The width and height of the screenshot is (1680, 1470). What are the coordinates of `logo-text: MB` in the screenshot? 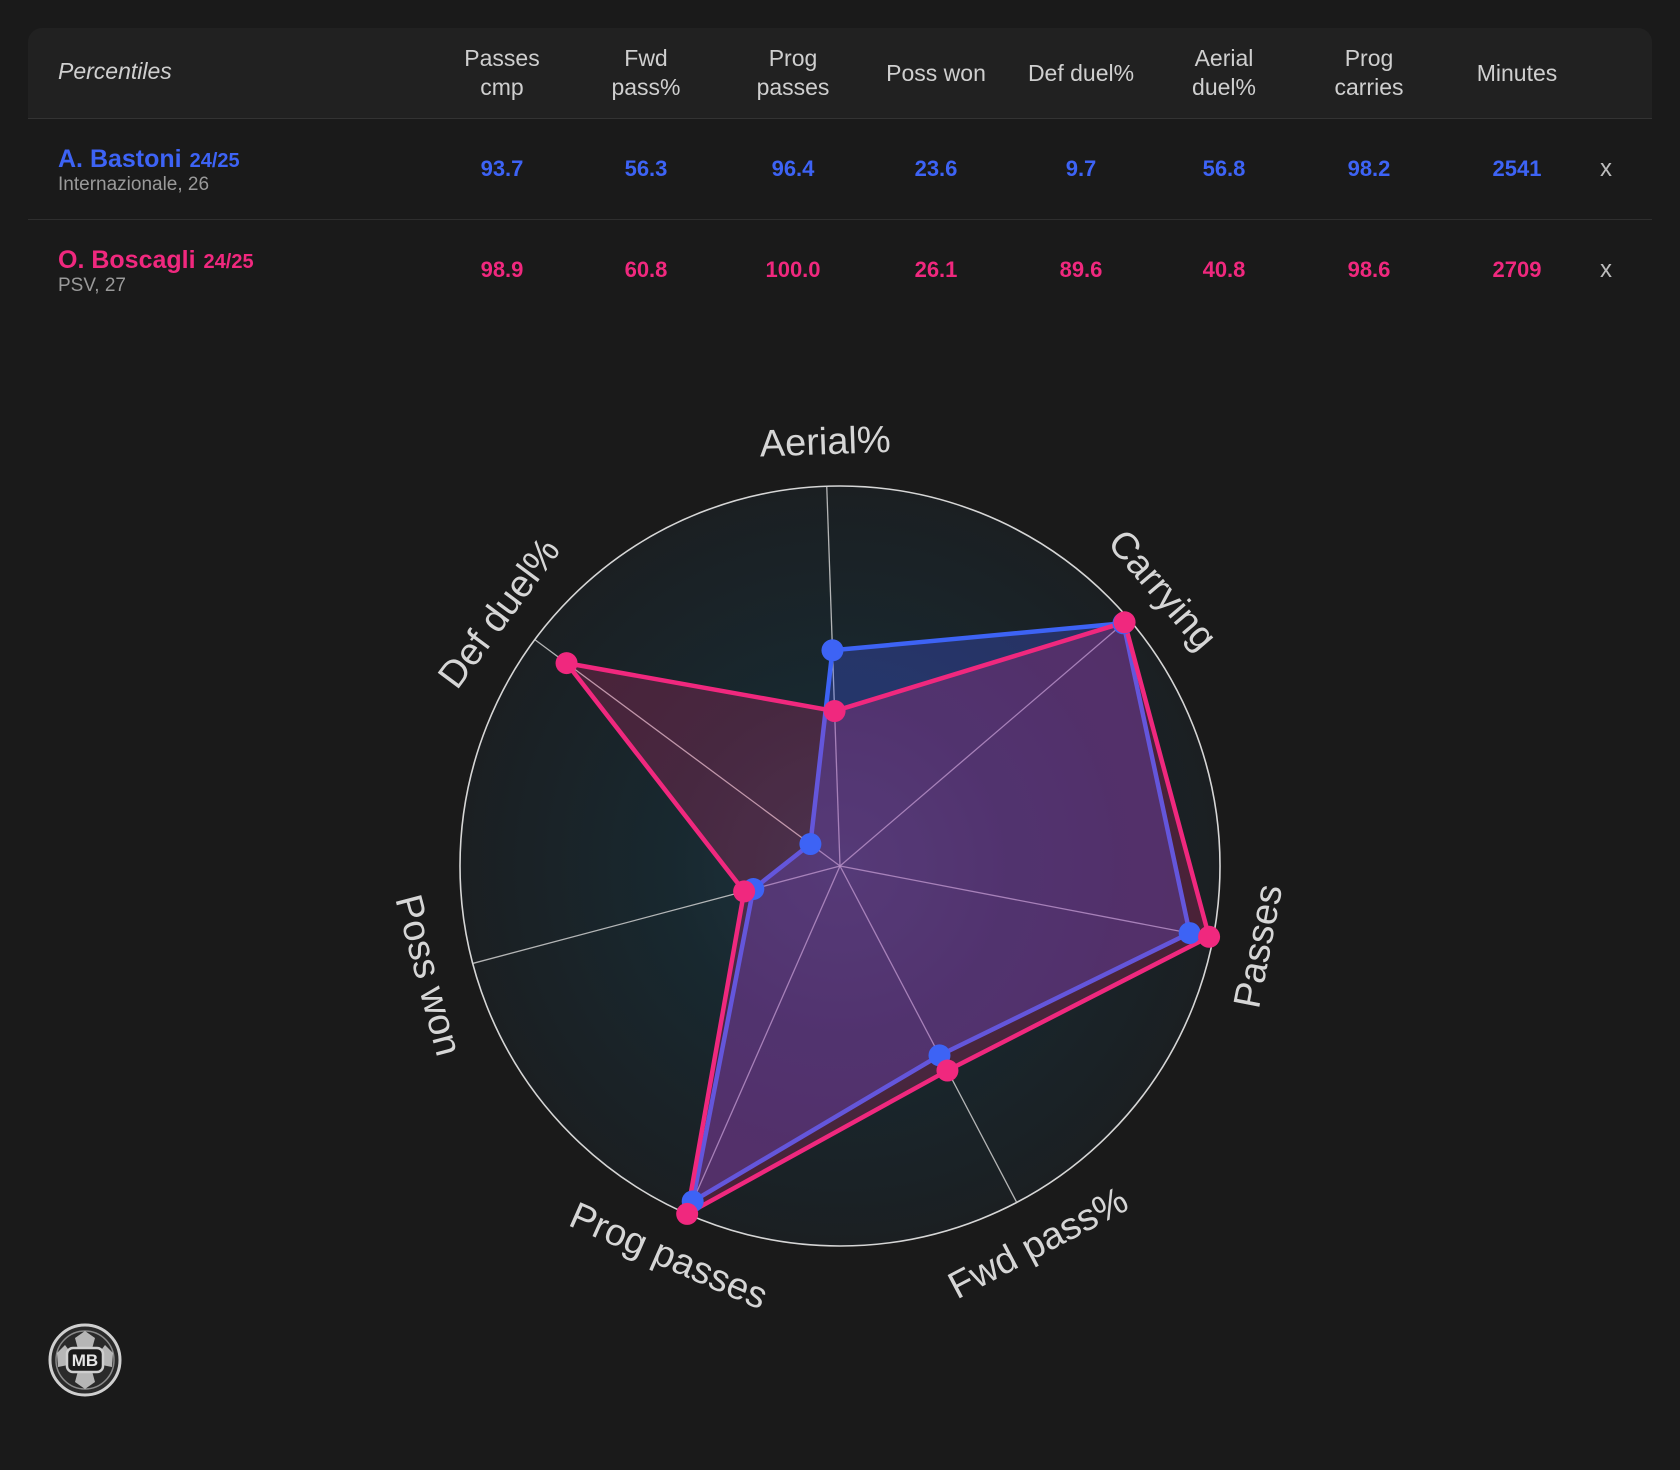 It's located at (85, 1360).